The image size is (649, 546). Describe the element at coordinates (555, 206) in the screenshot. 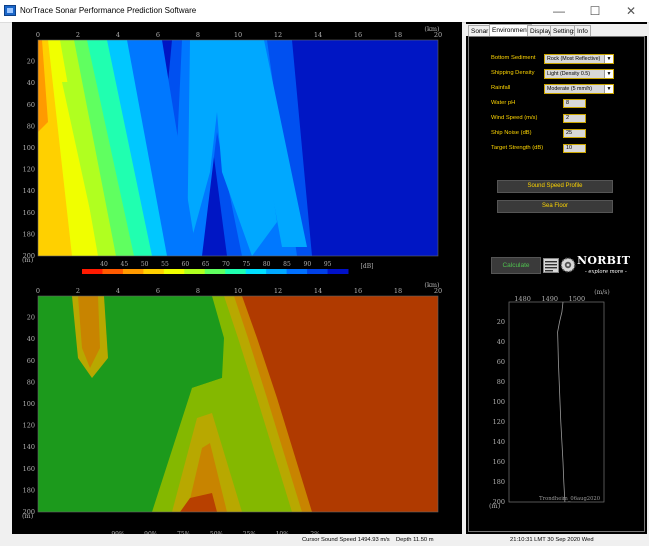

I see `sea-floor-button: Sea Floor` at that location.